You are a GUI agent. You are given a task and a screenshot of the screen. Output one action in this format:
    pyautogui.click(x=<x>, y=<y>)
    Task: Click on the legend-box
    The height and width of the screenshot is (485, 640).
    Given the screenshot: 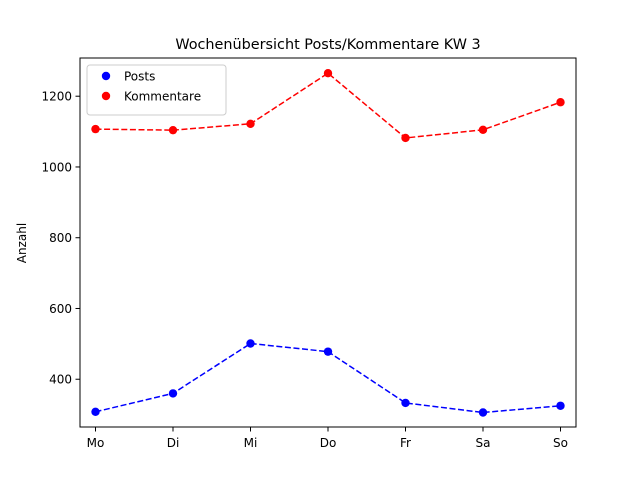 What is the action you would take?
    pyautogui.click(x=156, y=90)
    